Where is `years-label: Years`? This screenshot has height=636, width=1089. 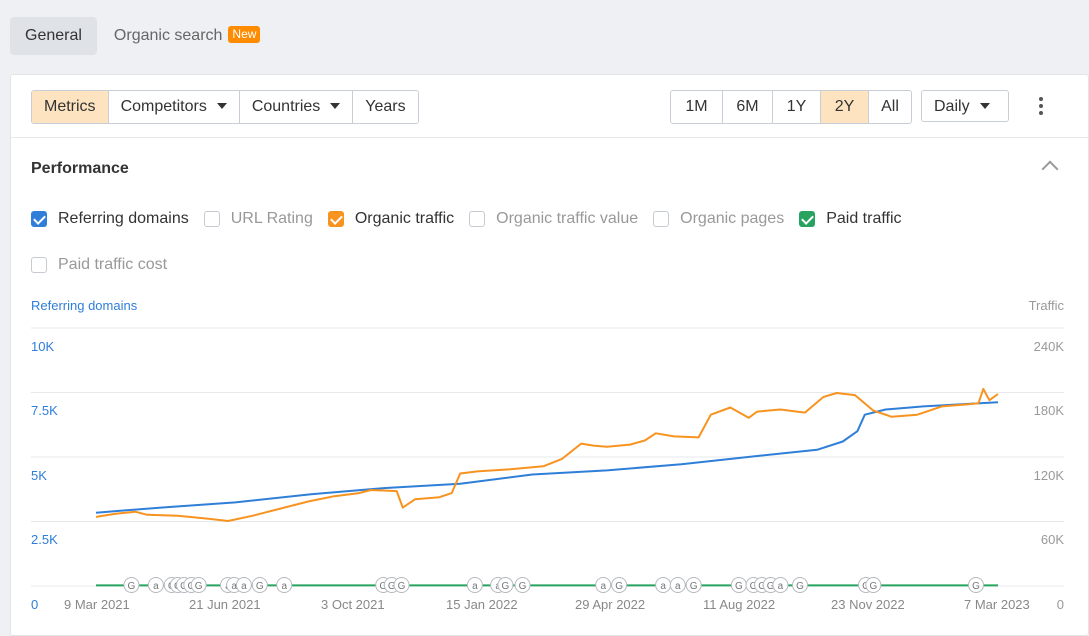
years-label: Years is located at coordinates (385, 106).